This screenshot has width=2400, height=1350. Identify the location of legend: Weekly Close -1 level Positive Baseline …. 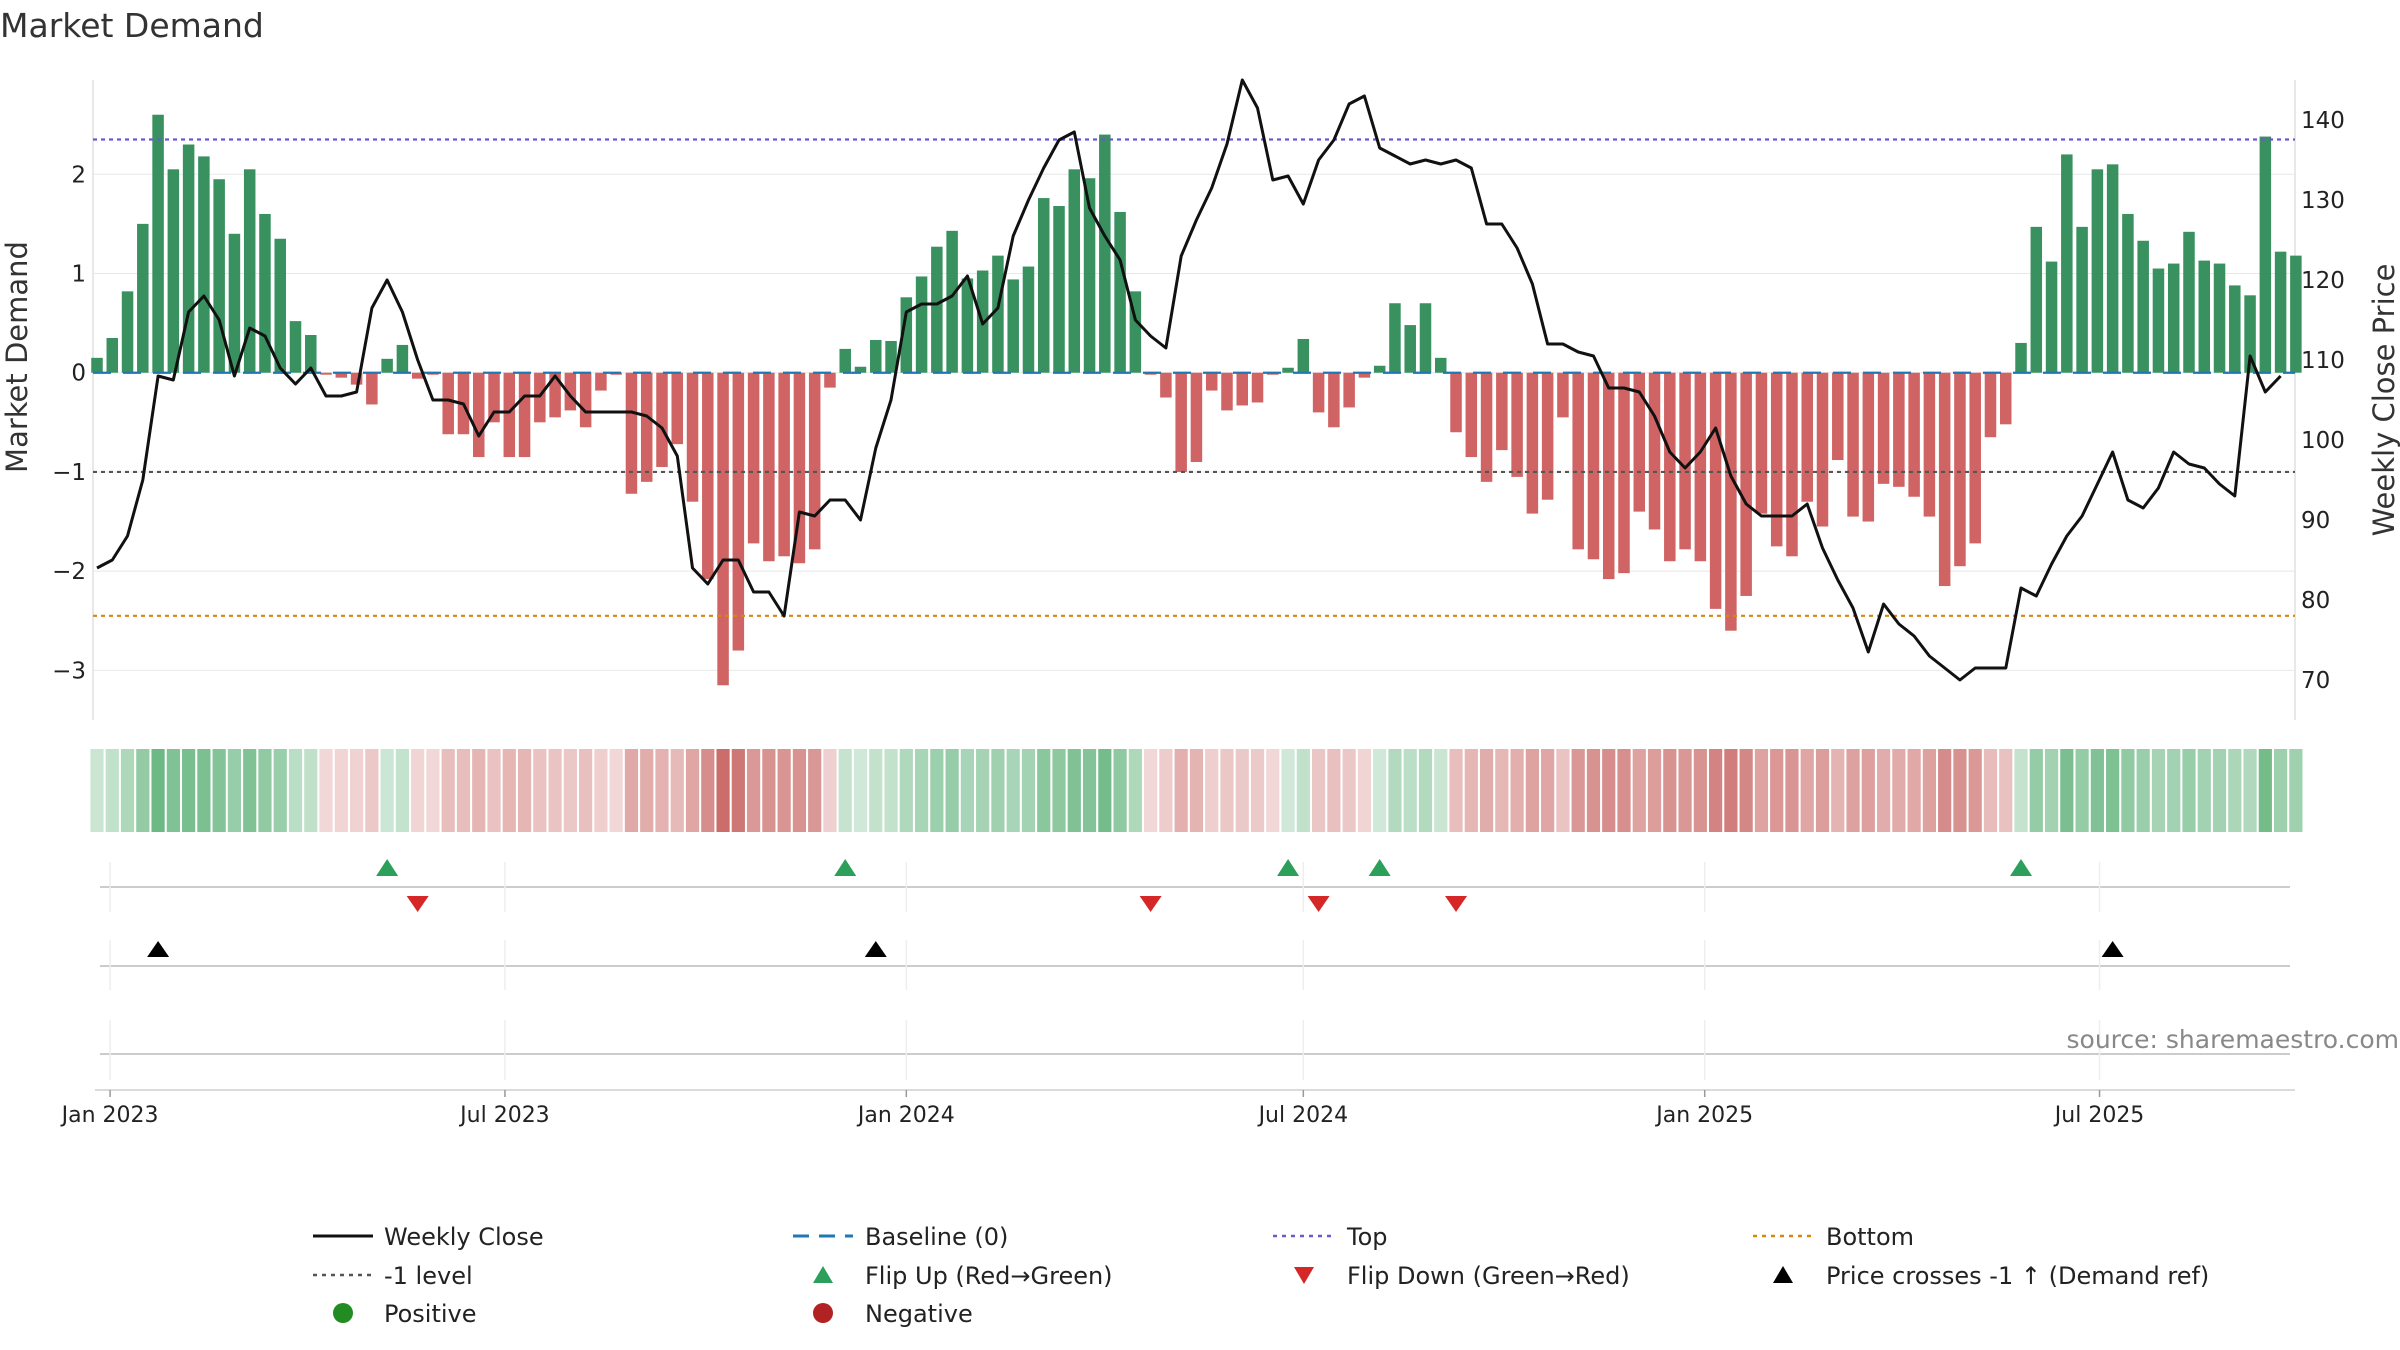
(1261, 1275).